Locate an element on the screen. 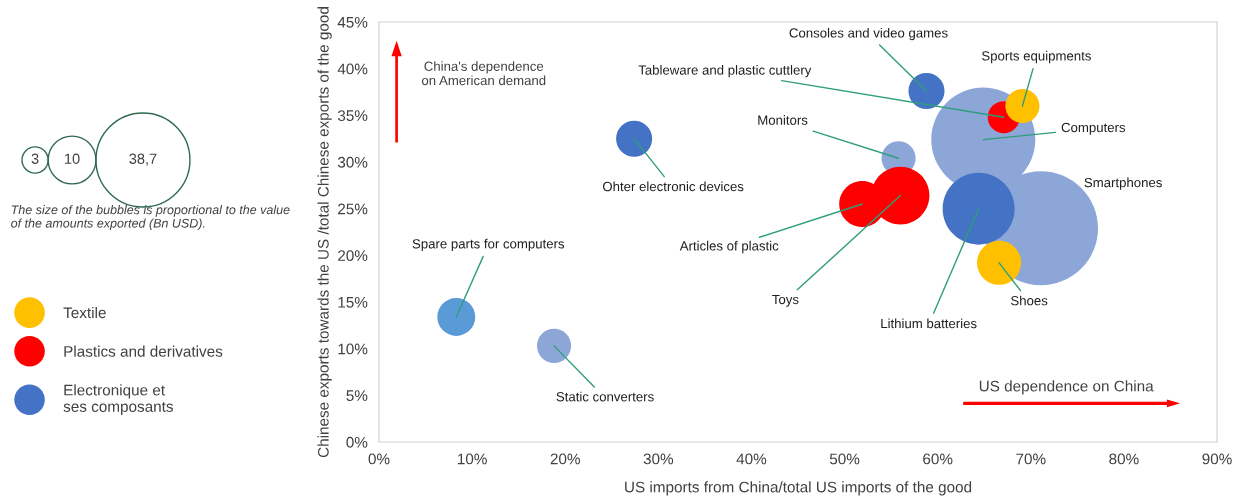 This screenshot has width=1234, height=498. annotation: Articles of plastic is located at coordinates (729, 247).